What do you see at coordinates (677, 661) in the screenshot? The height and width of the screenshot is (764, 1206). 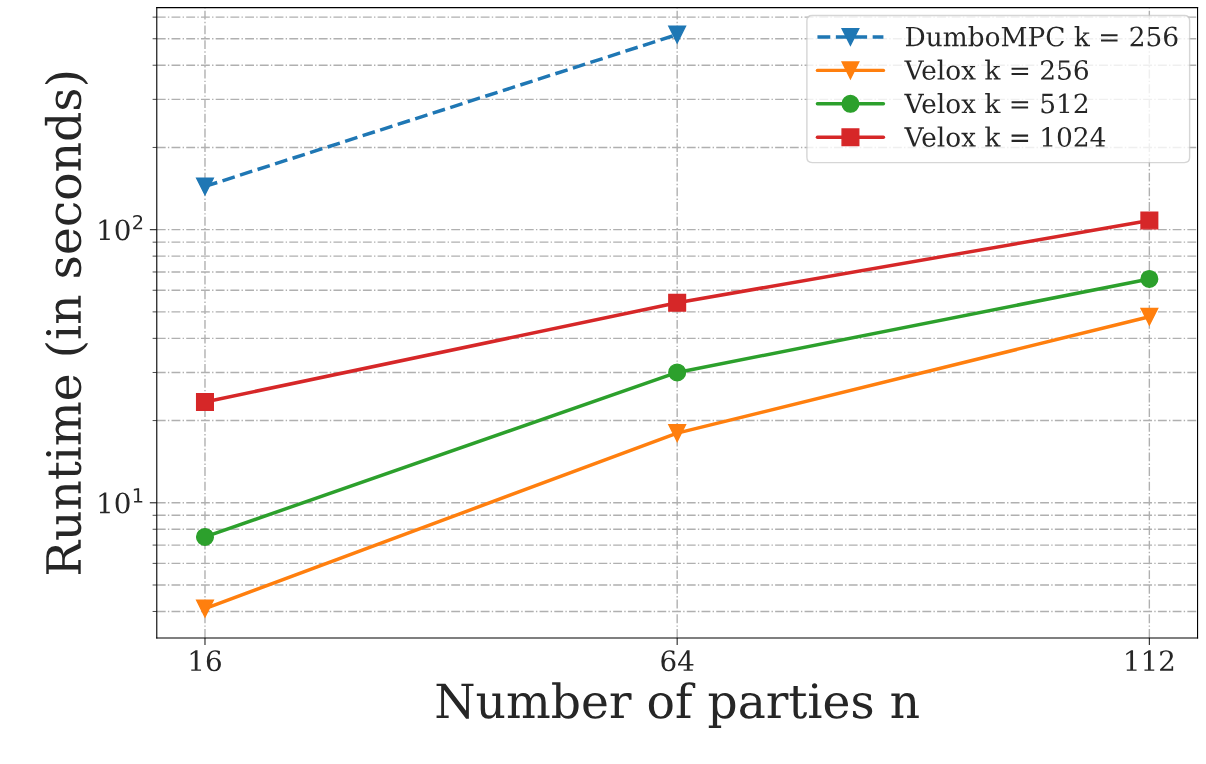 I see `x-tick-label: 64` at bounding box center [677, 661].